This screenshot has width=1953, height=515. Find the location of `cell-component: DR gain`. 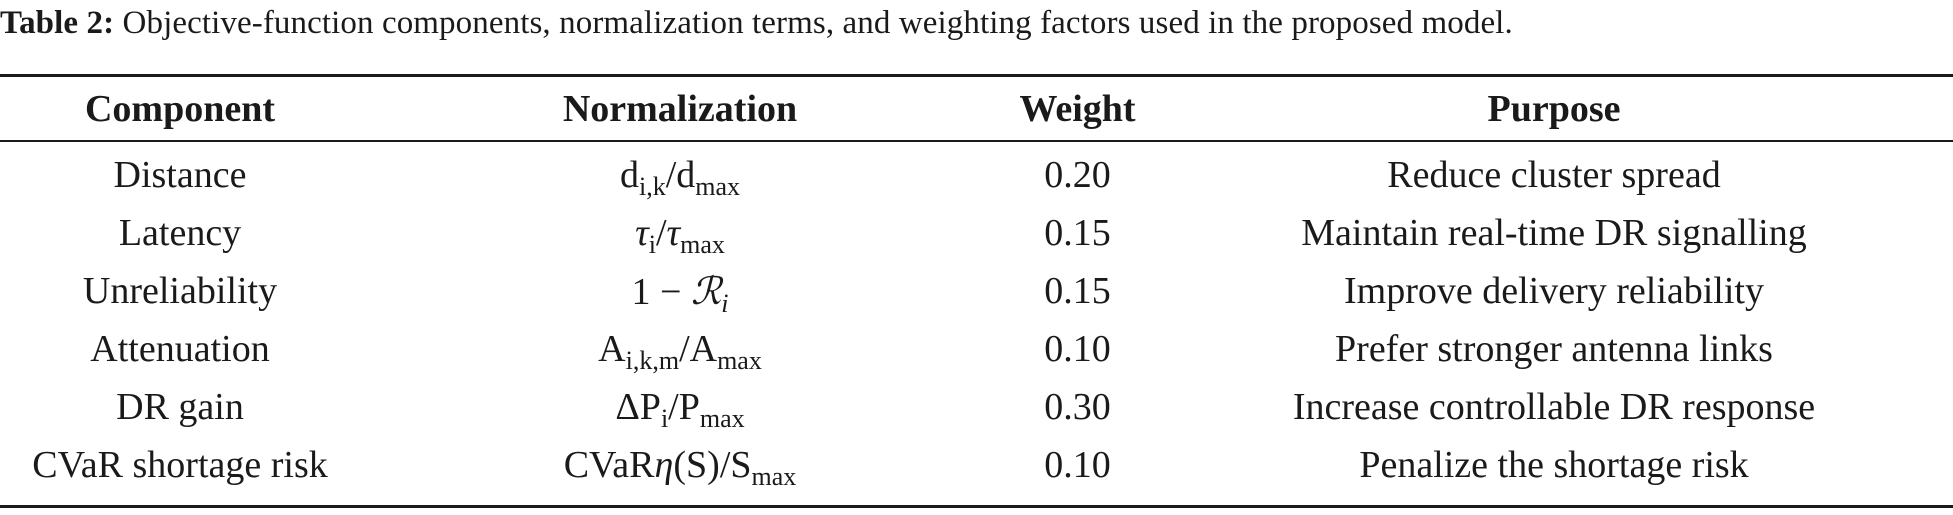

cell-component: DR gain is located at coordinates (180, 407).